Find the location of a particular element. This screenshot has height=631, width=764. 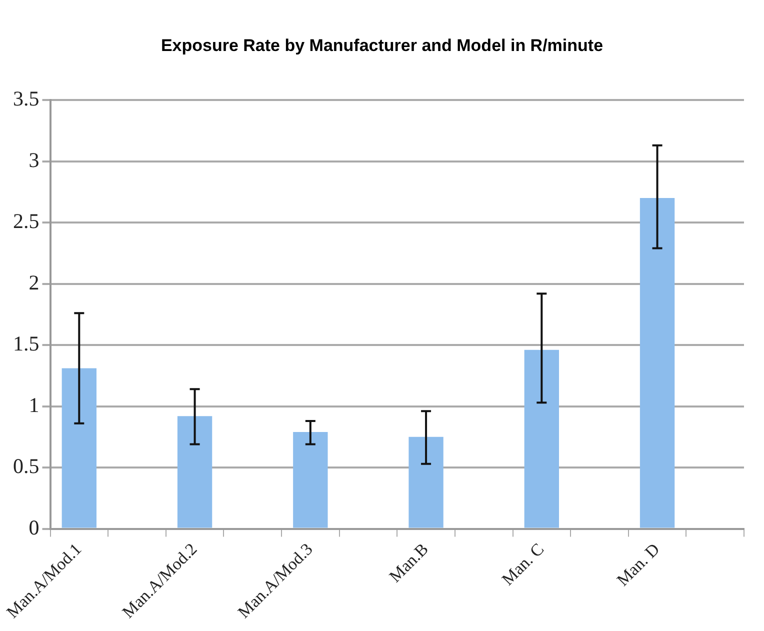

y-tick-label: 2 is located at coordinates (34, 282).